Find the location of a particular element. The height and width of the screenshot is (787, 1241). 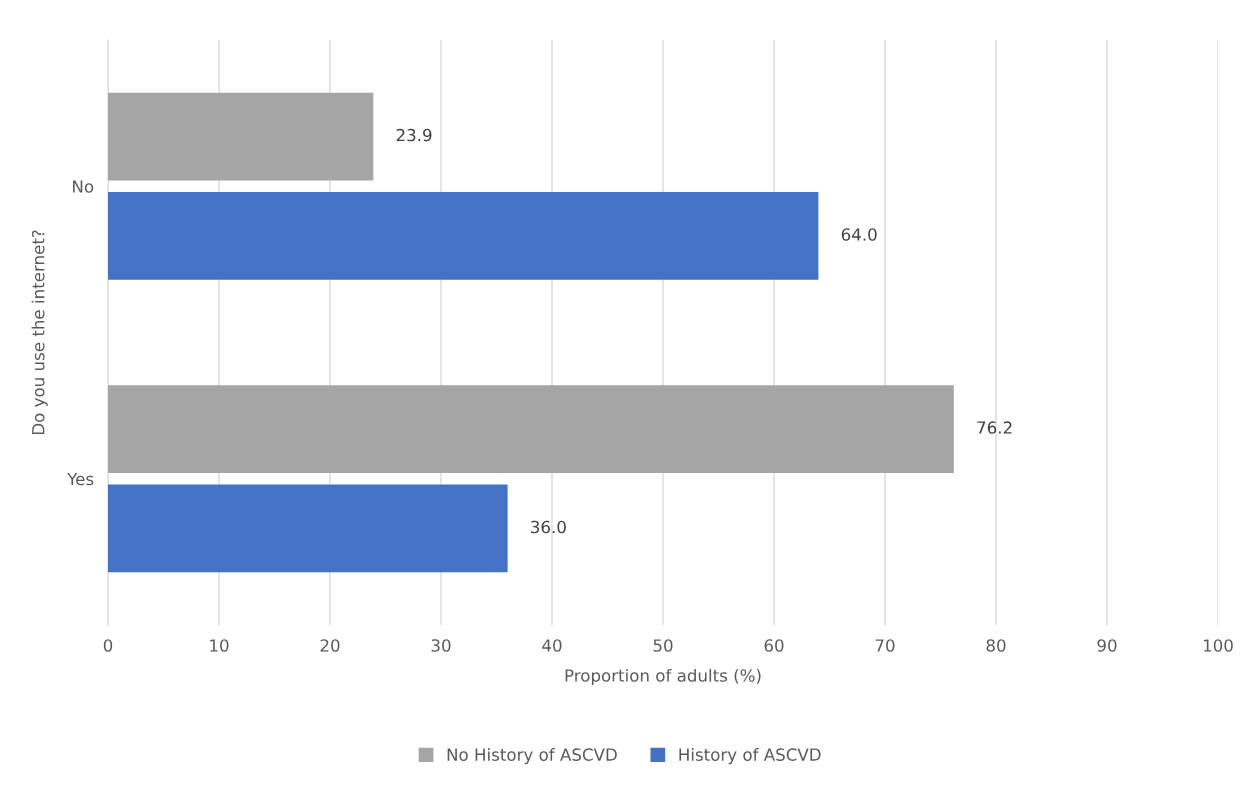

x-tick-label: 90 is located at coordinates (1107, 645).